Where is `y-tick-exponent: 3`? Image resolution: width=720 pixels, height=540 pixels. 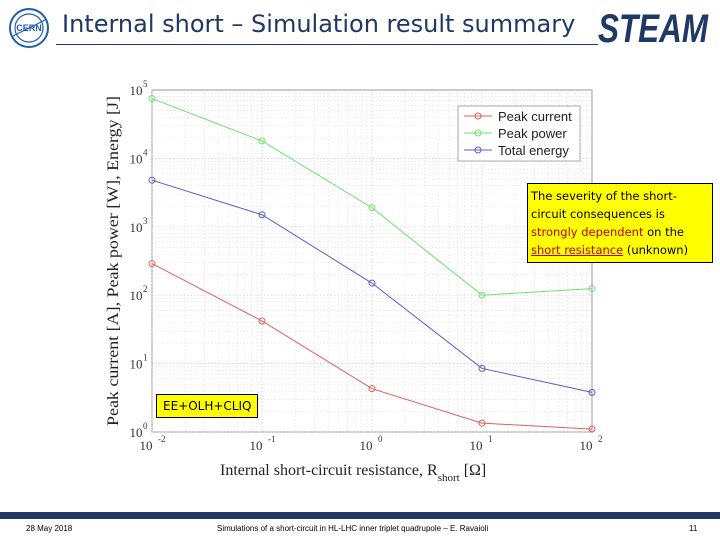 y-tick-exponent: 3 is located at coordinates (145, 221).